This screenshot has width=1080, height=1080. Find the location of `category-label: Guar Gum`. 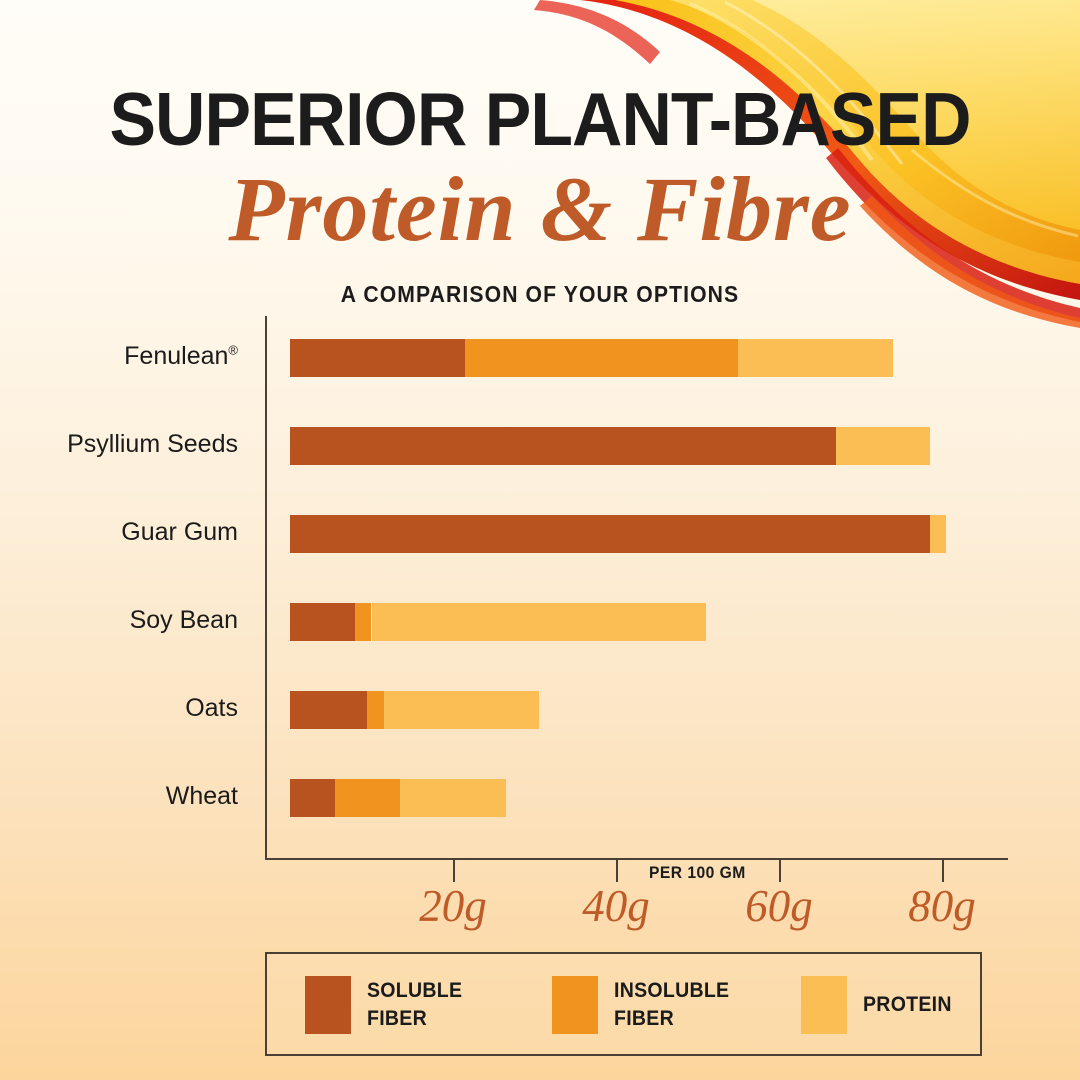

category-label: Guar Gum is located at coordinates (179, 532).